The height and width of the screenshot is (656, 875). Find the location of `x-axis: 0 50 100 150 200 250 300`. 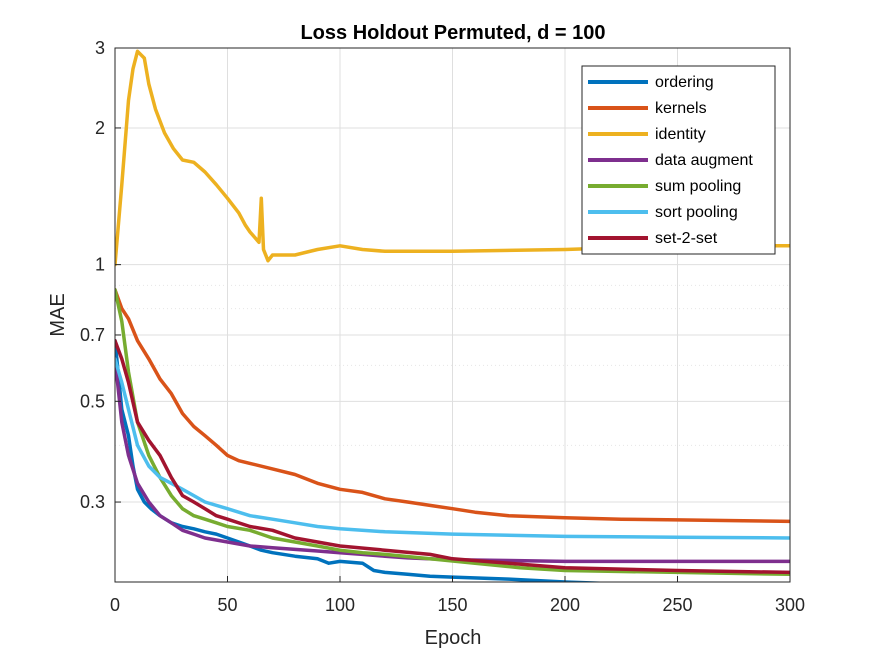

x-axis: 0 50 100 150 200 250 300 is located at coordinates (457, 595).